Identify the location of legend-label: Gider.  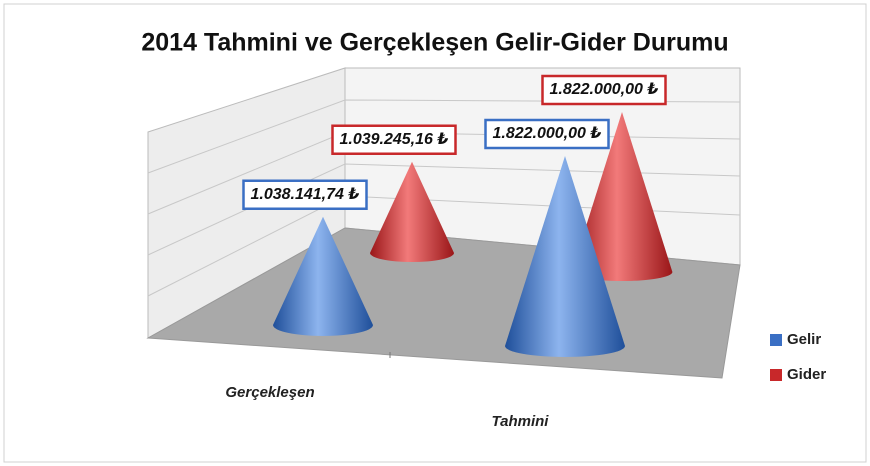
(806, 374).